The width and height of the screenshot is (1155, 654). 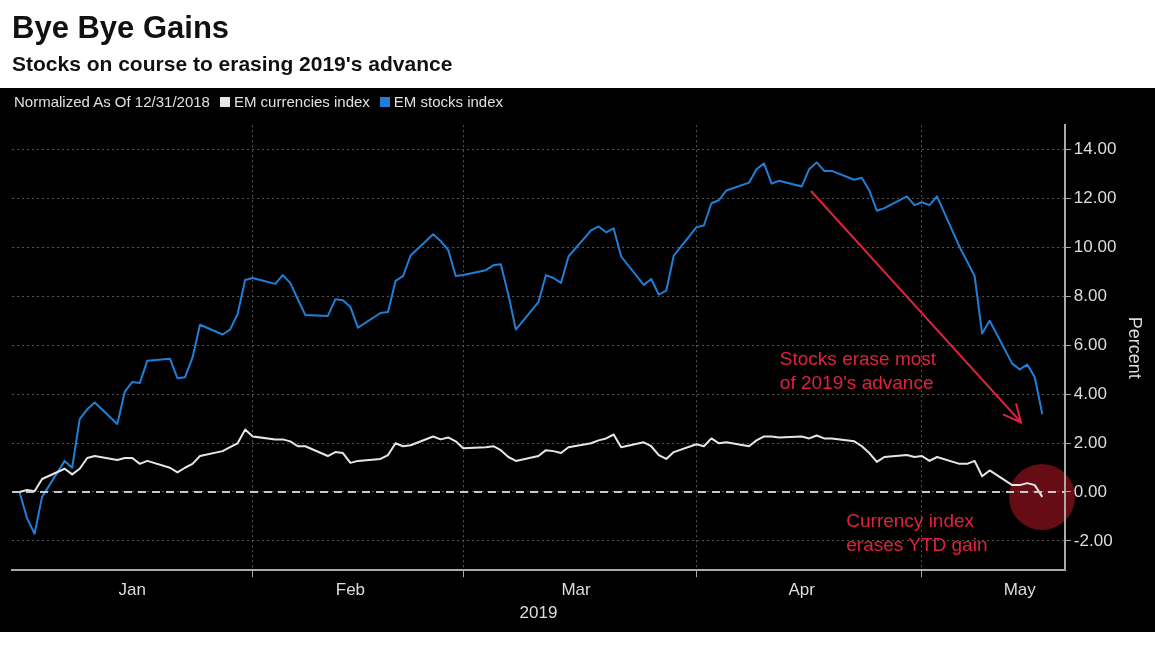 What do you see at coordinates (538, 613) in the screenshot?
I see `x-axis-title: 2019` at bounding box center [538, 613].